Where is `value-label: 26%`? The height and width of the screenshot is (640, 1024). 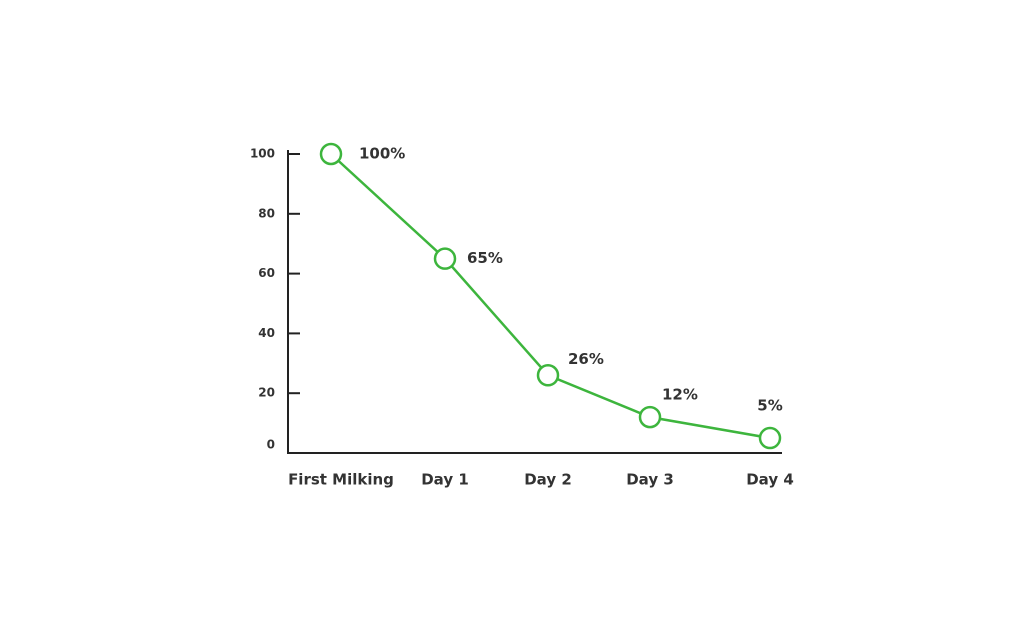
value-label: 26% is located at coordinates (586, 359).